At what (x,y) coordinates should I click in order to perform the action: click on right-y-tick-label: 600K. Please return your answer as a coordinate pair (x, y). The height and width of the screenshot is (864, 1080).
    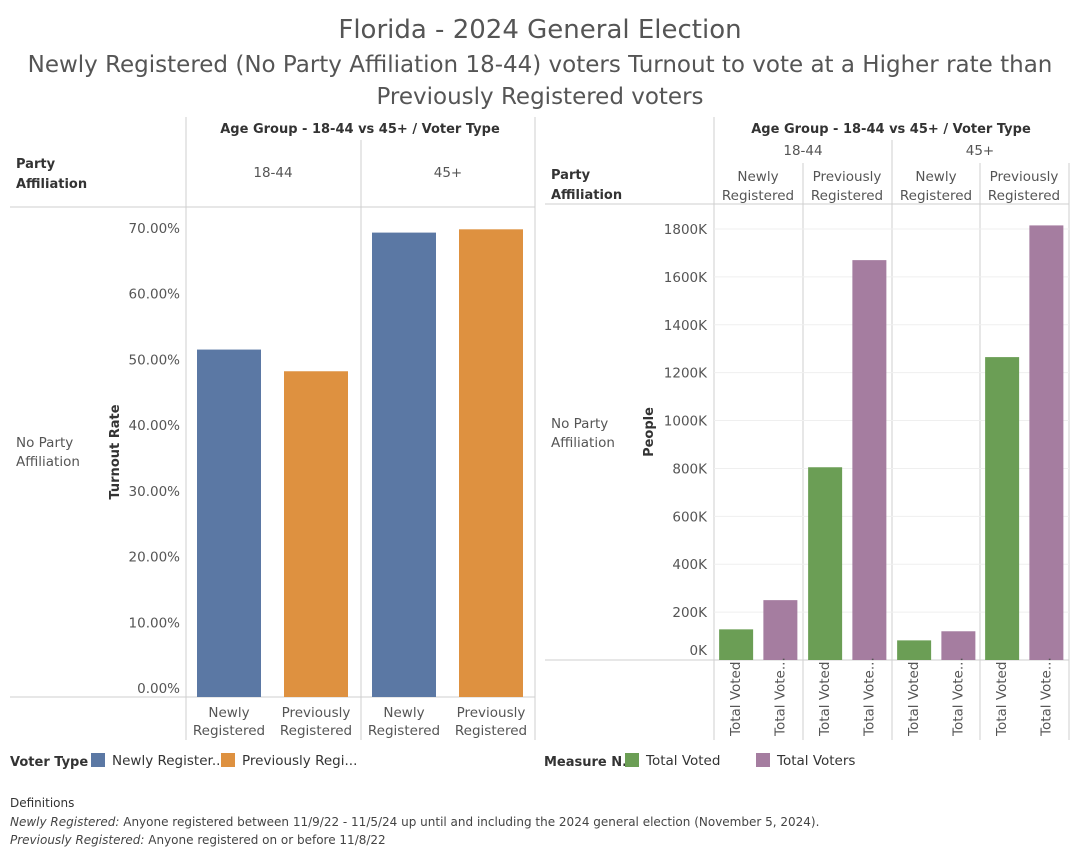
    Looking at the image, I should click on (690, 517).